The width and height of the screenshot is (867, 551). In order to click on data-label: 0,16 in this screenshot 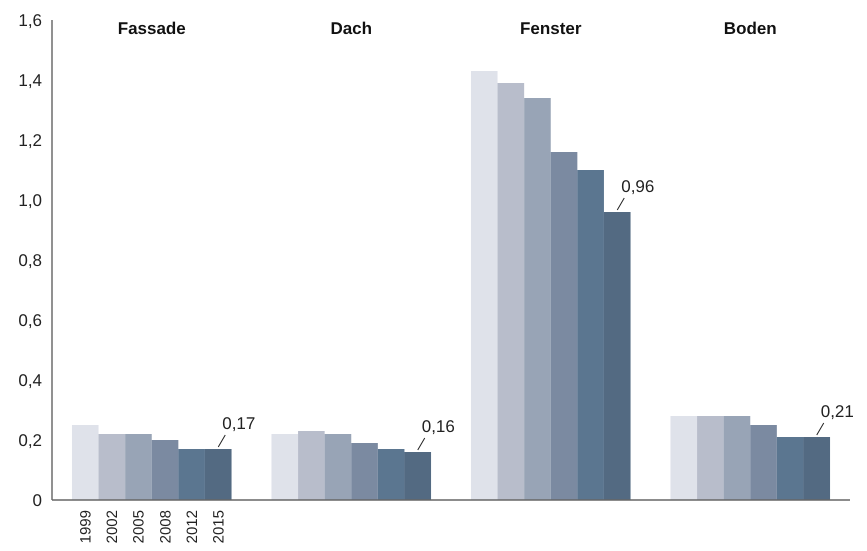, I will do `click(438, 426)`.